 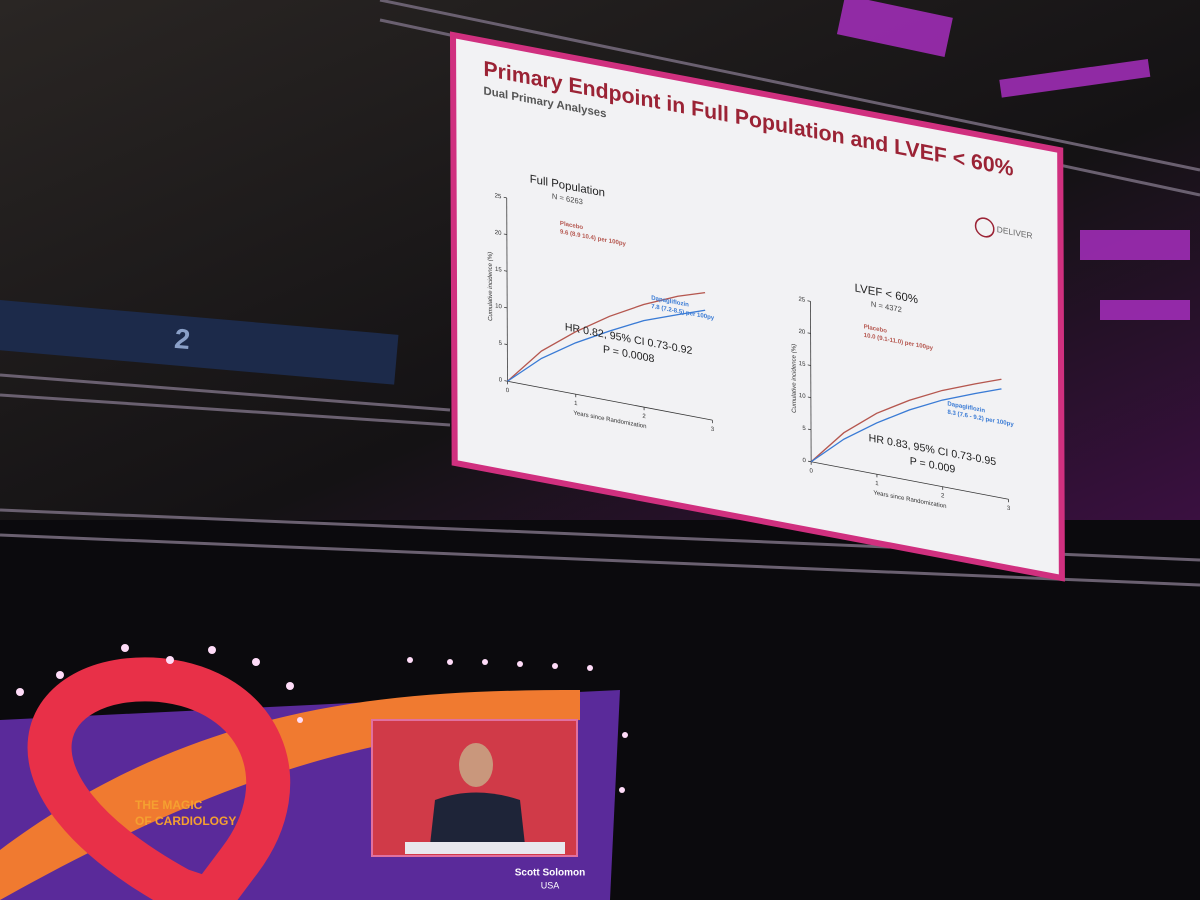 I want to click on speaker-name: Scott Solomon, so click(x=550, y=873).